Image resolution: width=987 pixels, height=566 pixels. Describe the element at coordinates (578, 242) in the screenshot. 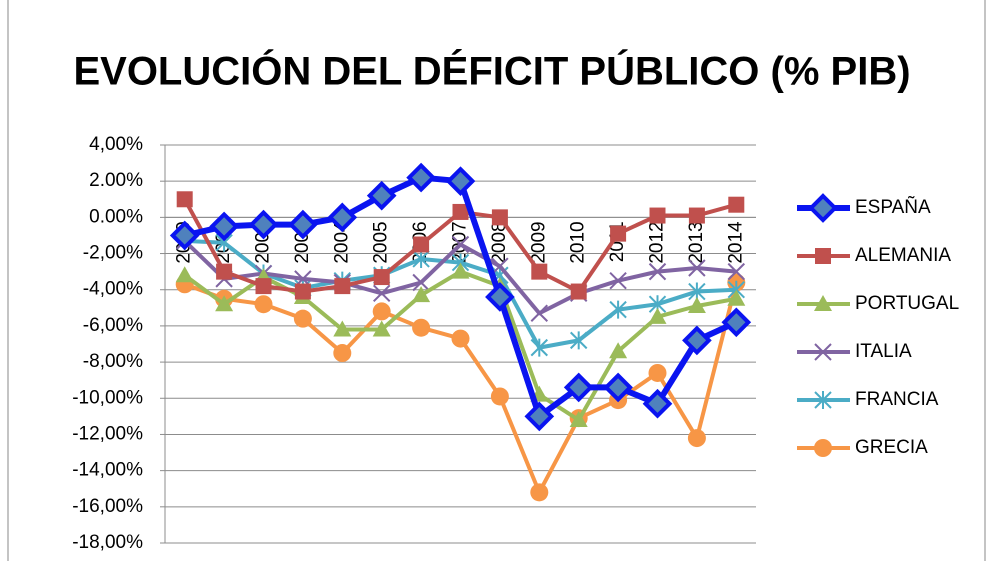

I see `x-tick-label: 2010` at that location.